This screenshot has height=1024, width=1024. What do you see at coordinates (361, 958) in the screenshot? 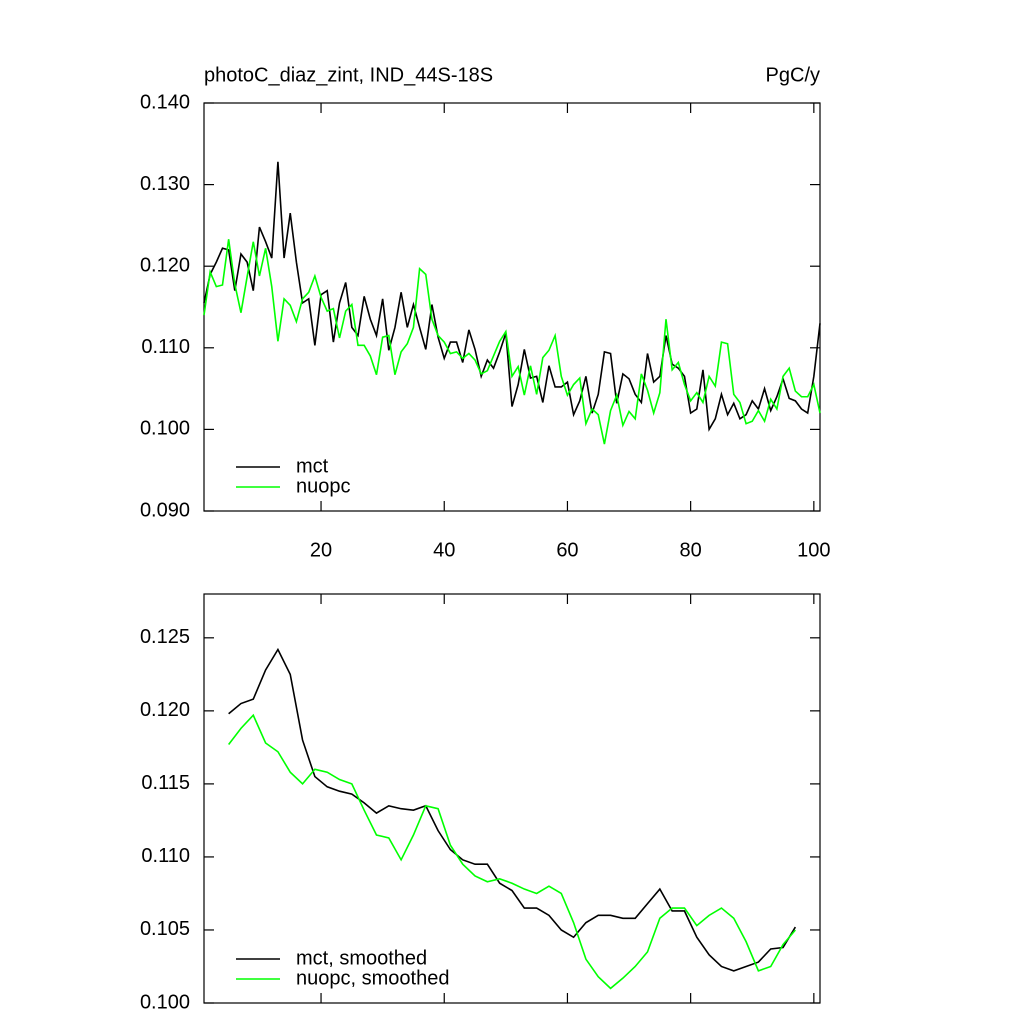
I see `legend-label: mct, smoothed` at bounding box center [361, 958].